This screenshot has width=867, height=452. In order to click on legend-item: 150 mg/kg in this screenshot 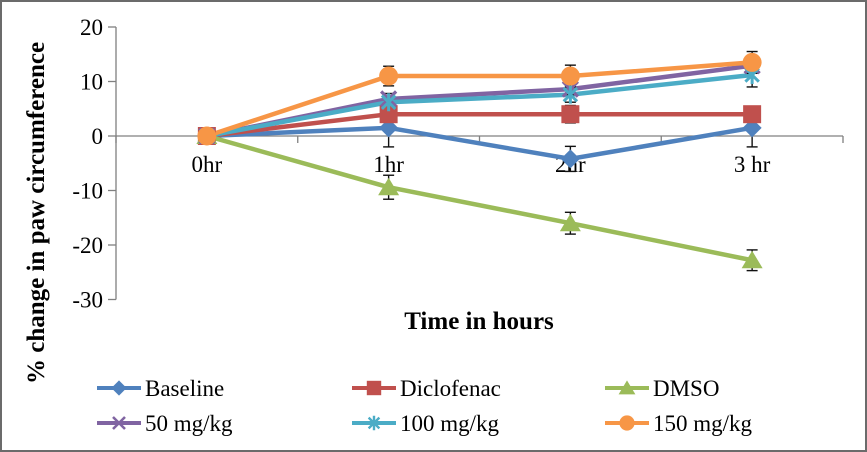, I will do `click(679, 423)`.